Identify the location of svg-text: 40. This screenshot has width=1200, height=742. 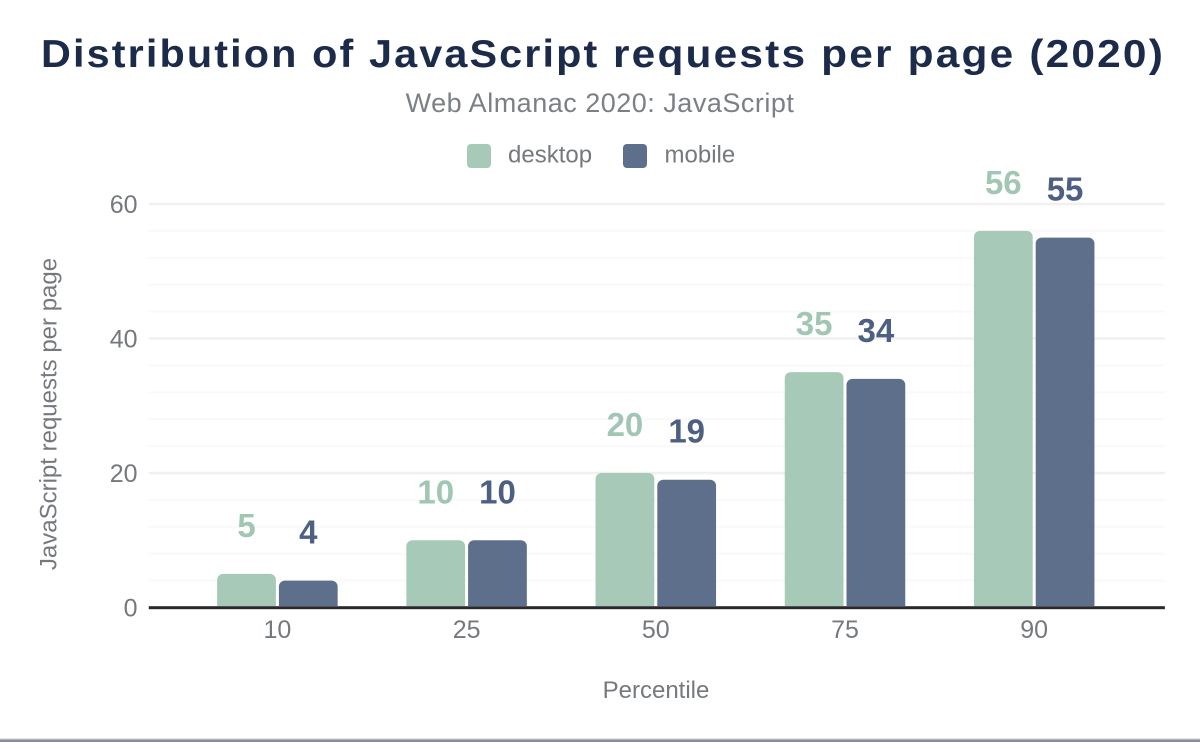
(124, 339).